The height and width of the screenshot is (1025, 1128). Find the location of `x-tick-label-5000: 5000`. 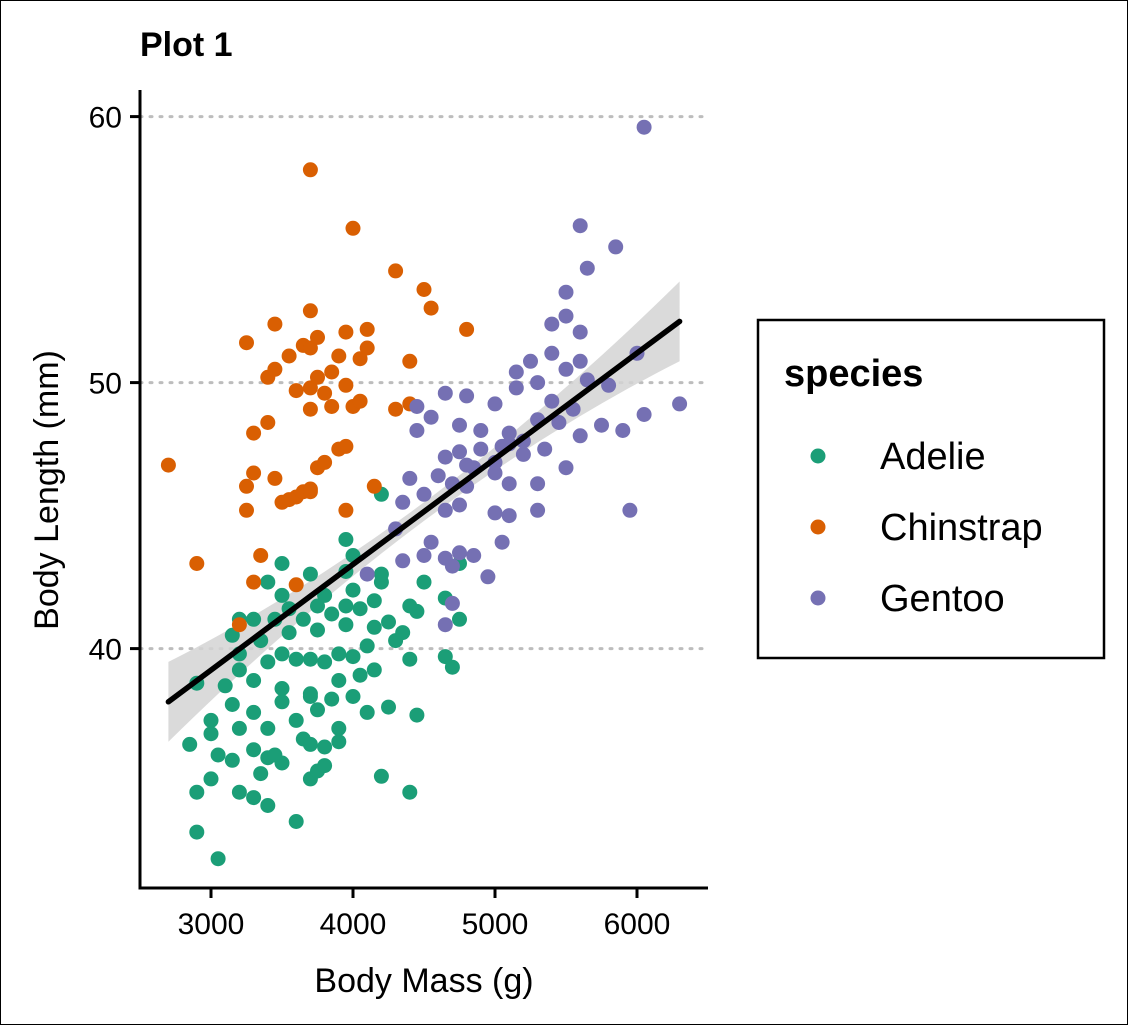

x-tick-label-5000: 5000 is located at coordinates (495, 924).